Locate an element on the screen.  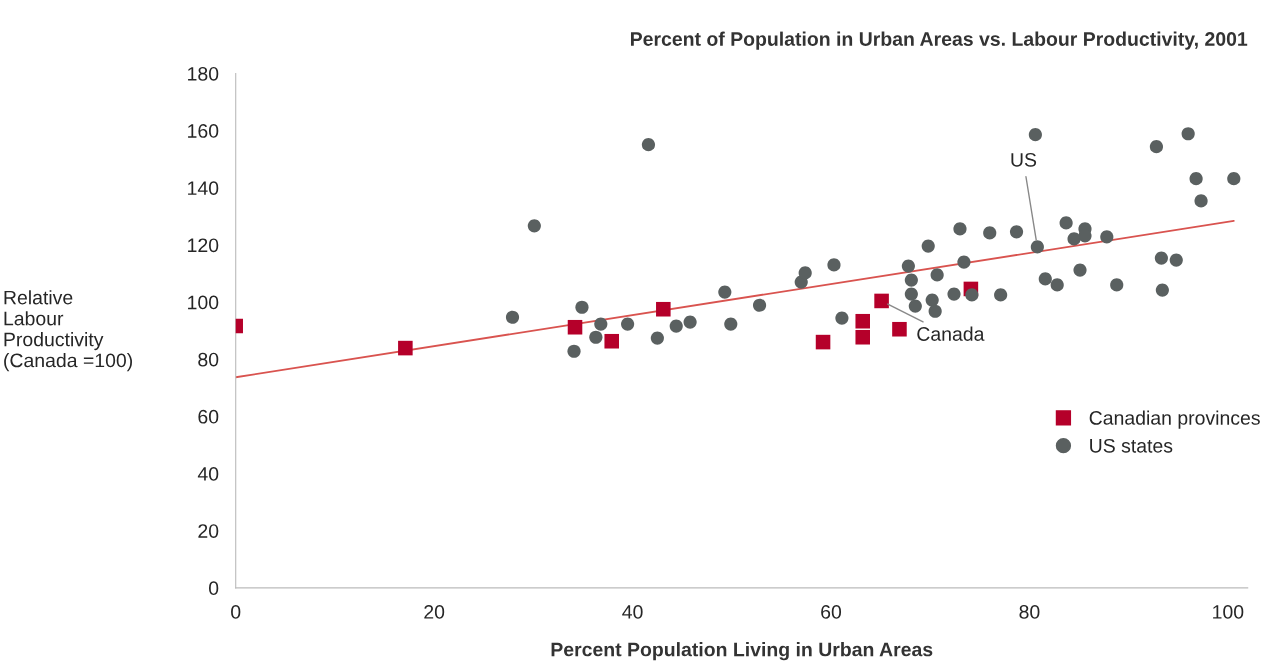
x-tick-label: 20 is located at coordinates (434, 612).